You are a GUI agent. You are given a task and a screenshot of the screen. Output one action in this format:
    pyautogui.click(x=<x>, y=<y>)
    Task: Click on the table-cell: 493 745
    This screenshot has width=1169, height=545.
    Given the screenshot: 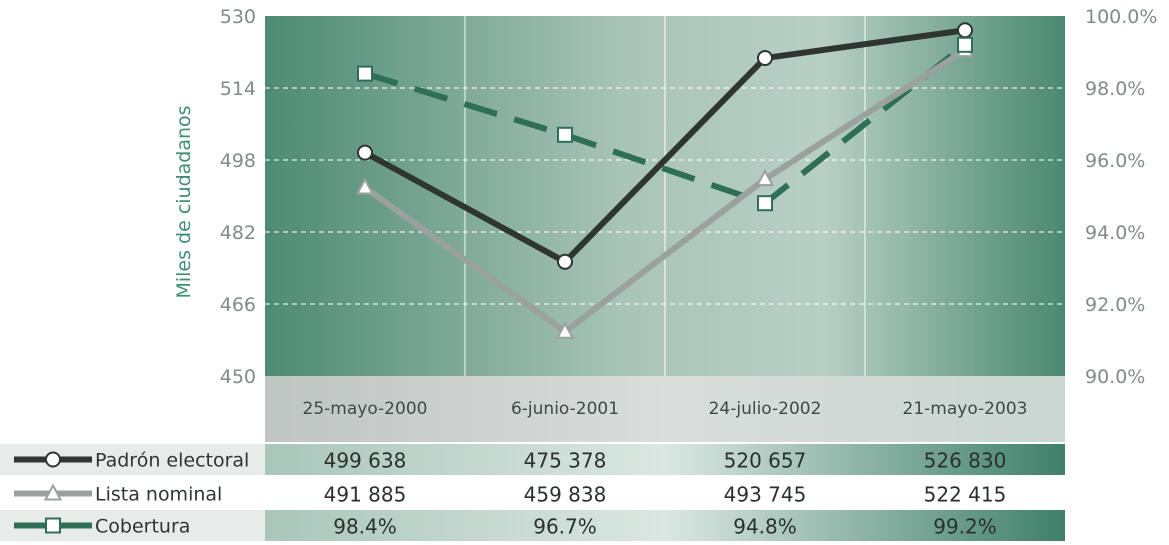 What is the action you would take?
    pyautogui.click(x=765, y=495)
    